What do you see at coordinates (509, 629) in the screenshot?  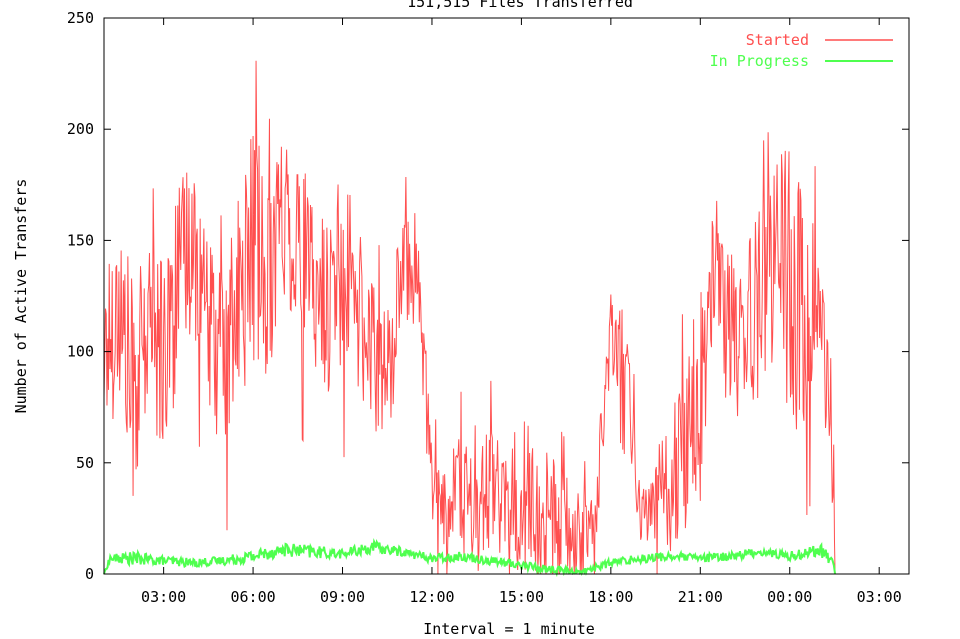 I see `x-axis-title: Interval = 1 minute` at bounding box center [509, 629].